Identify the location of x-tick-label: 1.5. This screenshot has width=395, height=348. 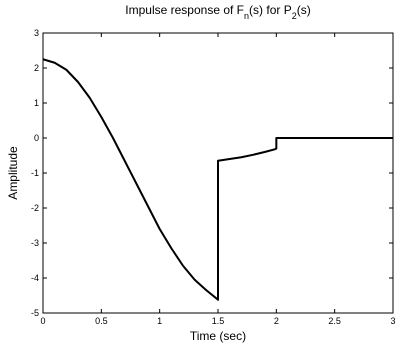
(218, 321).